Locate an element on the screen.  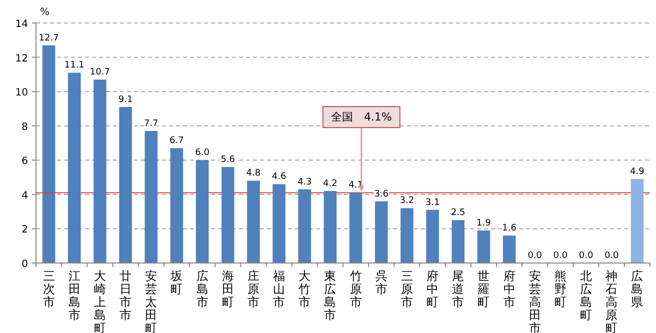
x-tick-label: 呉市 is located at coordinates (381, 282).